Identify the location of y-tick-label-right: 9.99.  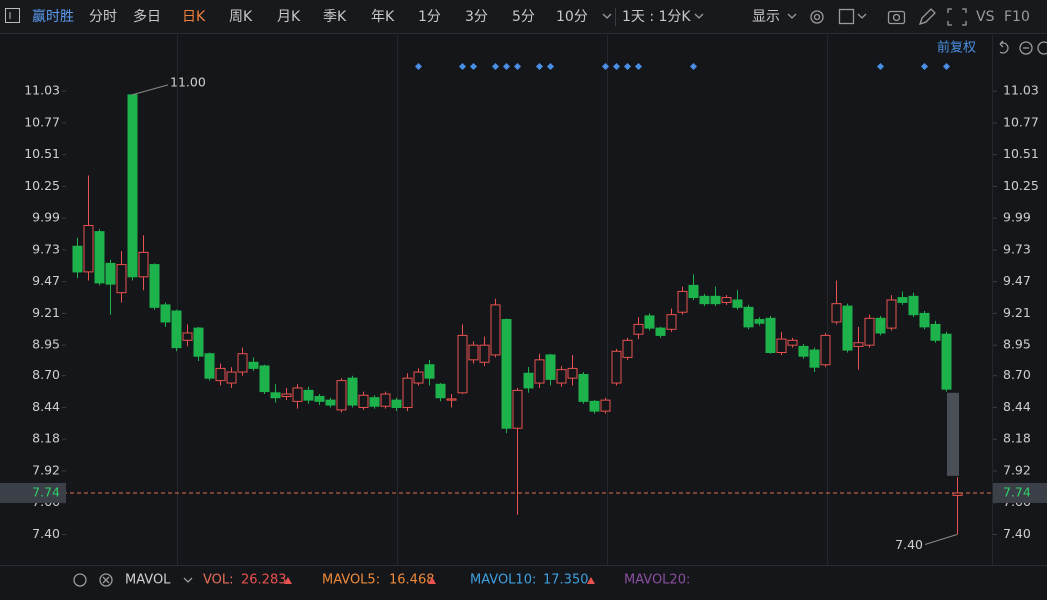
(1017, 217).